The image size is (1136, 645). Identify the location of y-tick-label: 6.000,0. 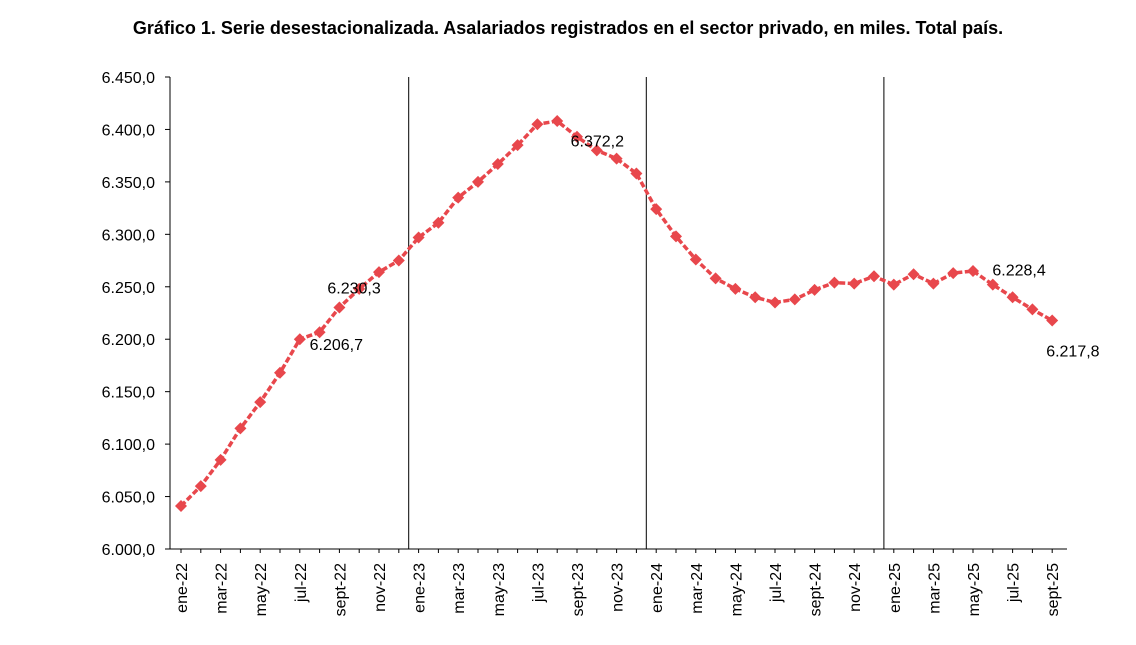
(128, 550).